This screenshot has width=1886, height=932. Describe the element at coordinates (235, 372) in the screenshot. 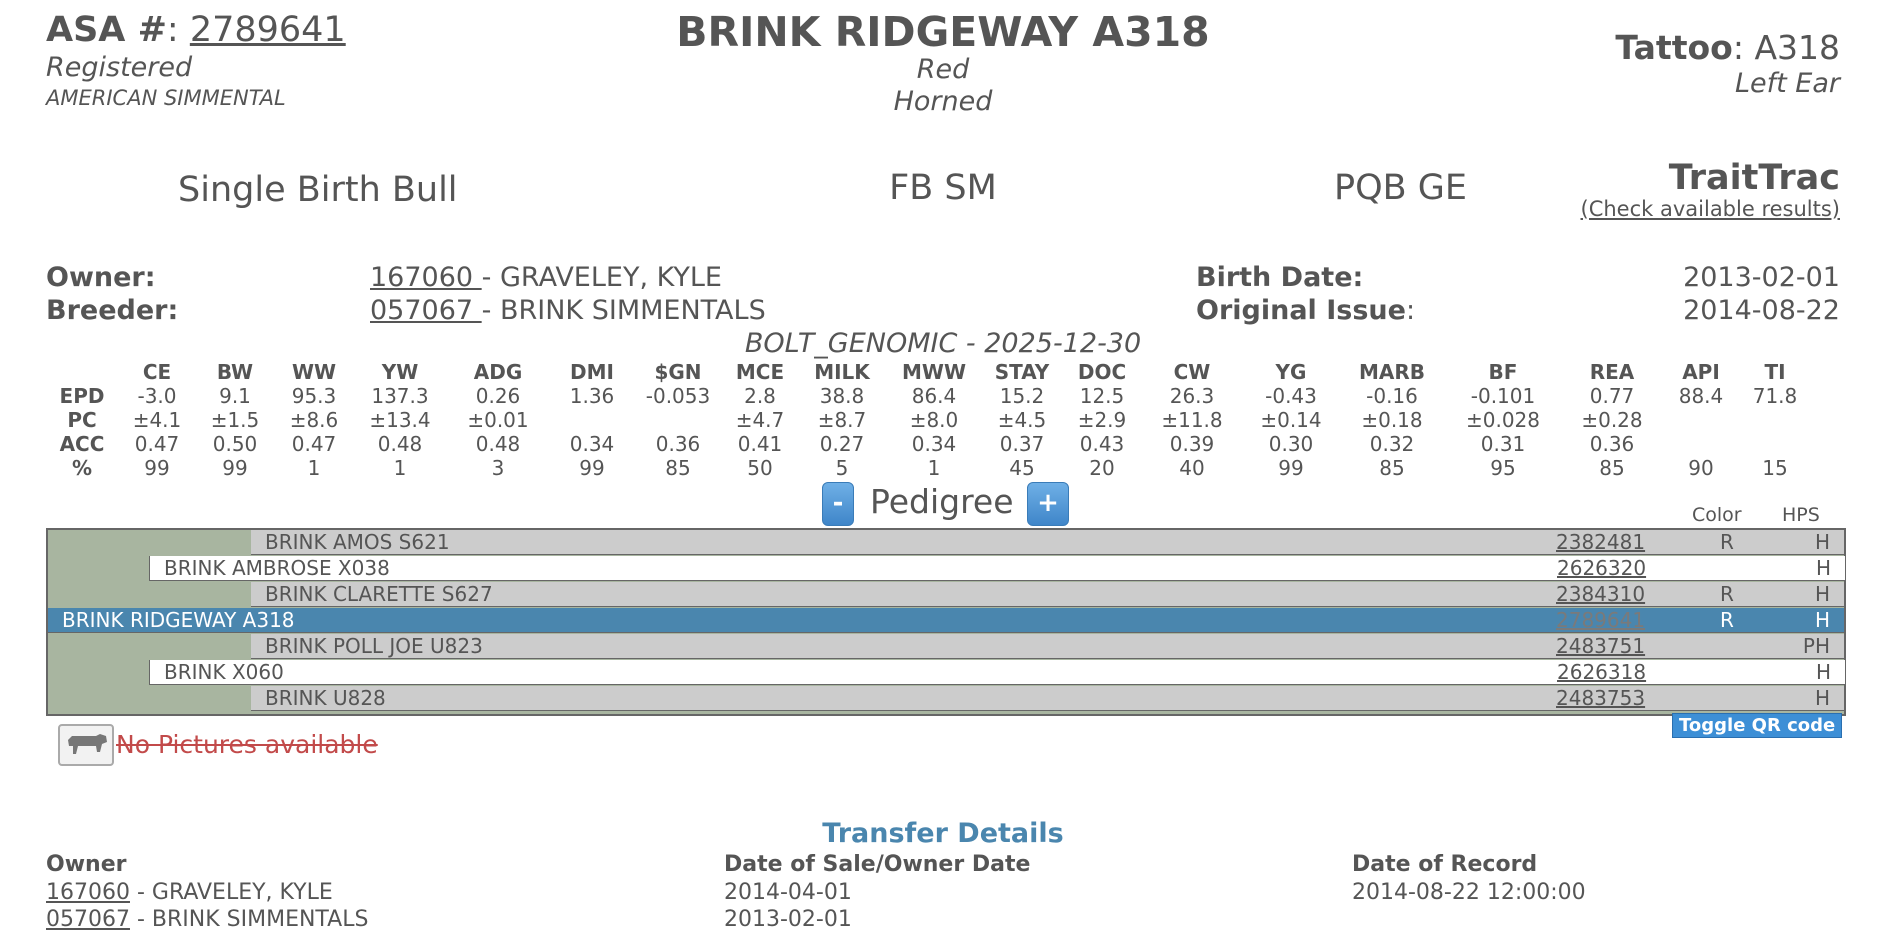

I see `epd-col-header: BW` at that location.